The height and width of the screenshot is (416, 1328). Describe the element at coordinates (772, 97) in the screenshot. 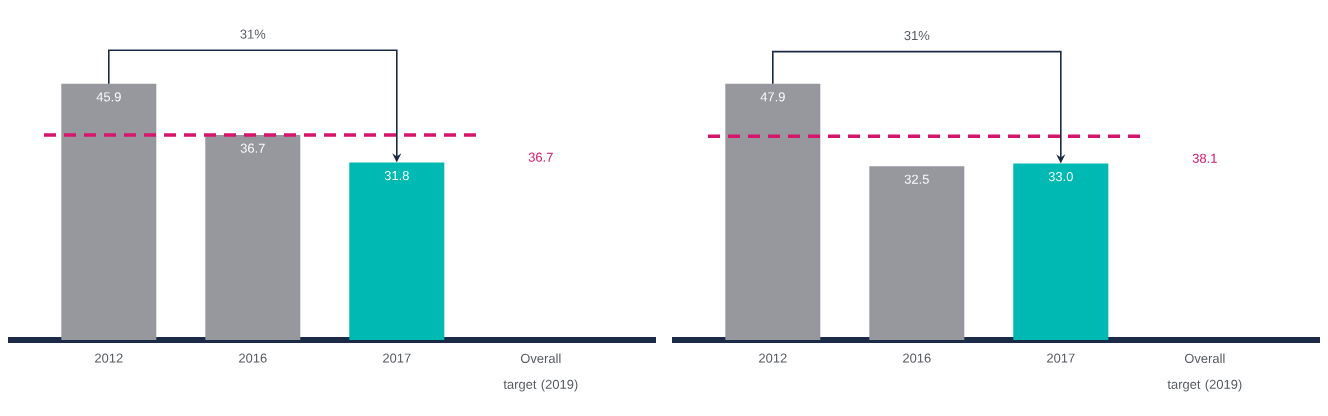

I see `data-label: 47.9` at that location.